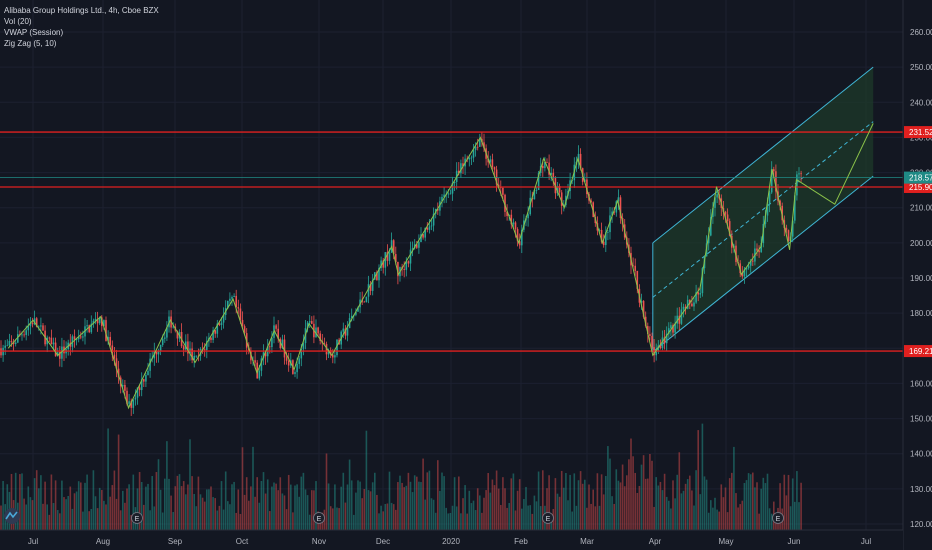  I want to click on indicator-volume: Vol (20), so click(18, 21).